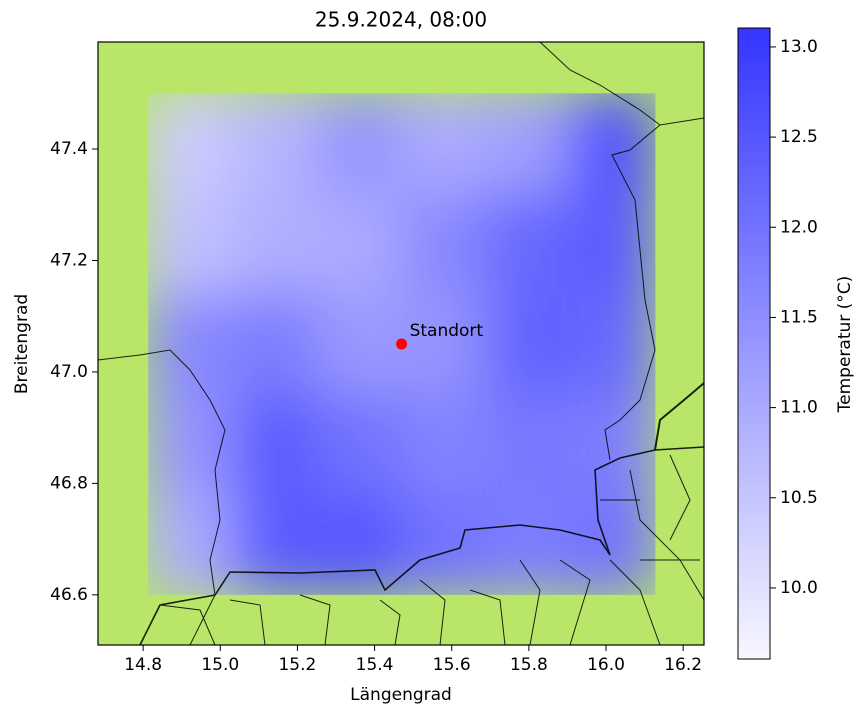  Describe the element at coordinates (69, 260) in the screenshot. I see `y-tick-label: 47.2` at that location.